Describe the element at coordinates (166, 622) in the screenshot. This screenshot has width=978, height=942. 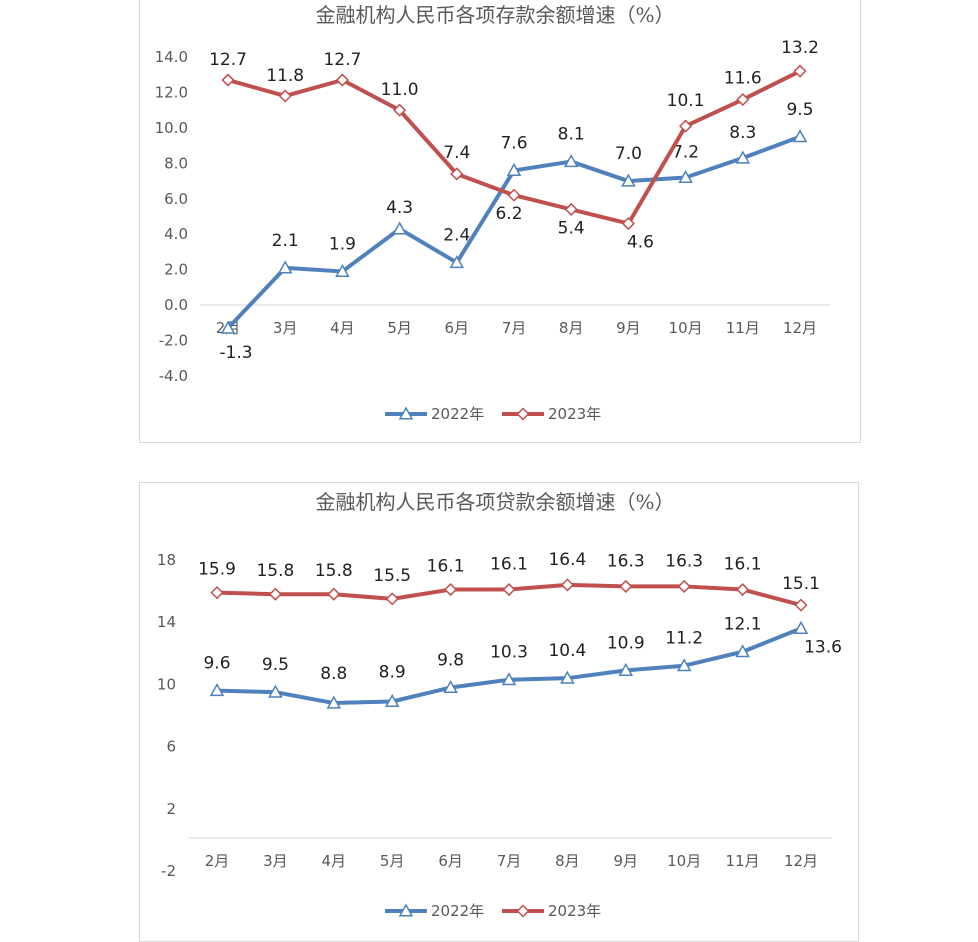
I see `loan-y-tick-label: 14` at that location.